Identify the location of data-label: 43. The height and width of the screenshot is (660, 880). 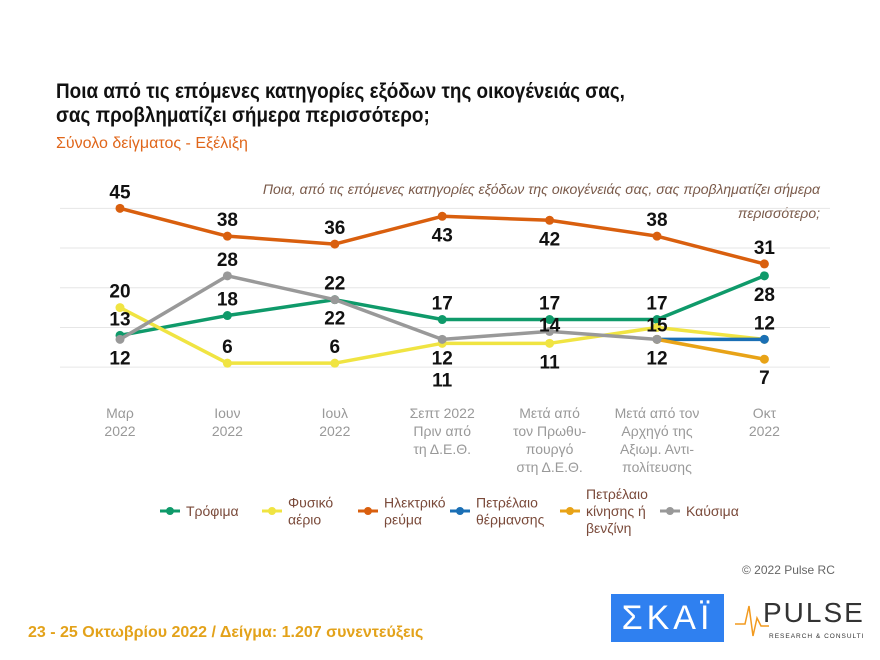
(442, 235).